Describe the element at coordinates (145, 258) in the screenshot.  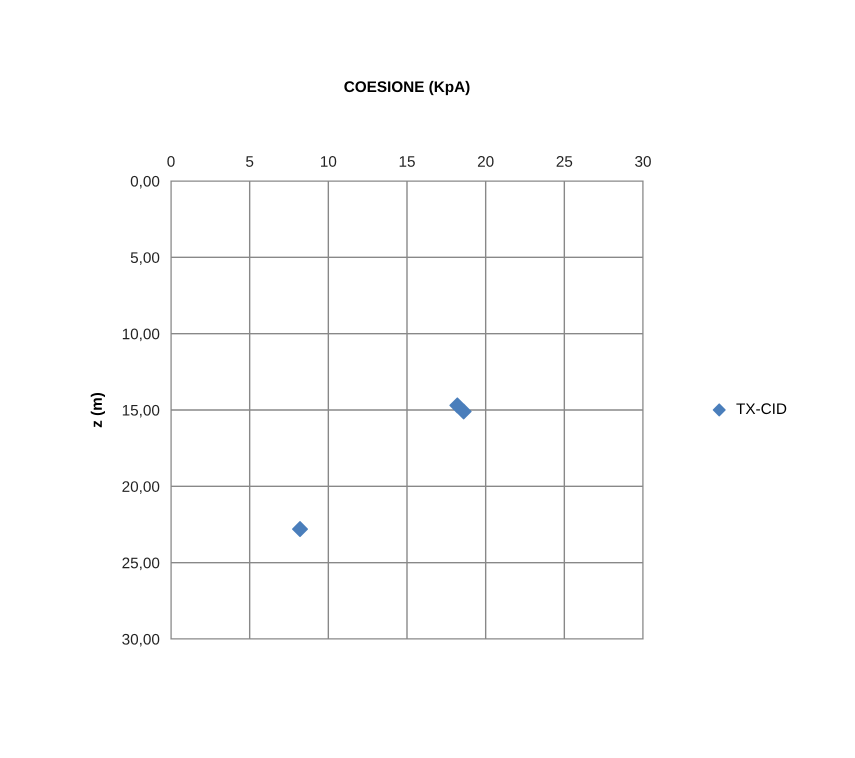
I see `y-tick-label: 5,00` at that location.